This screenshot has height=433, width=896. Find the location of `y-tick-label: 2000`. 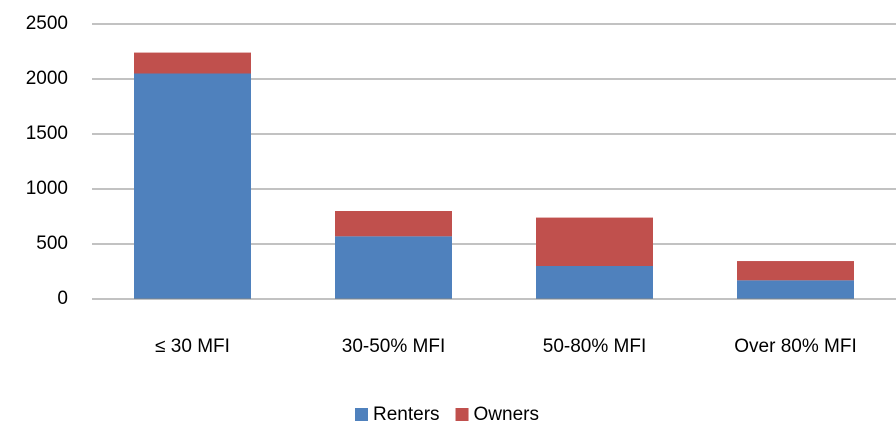

y-tick-label: 2000 is located at coordinates (47, 78).